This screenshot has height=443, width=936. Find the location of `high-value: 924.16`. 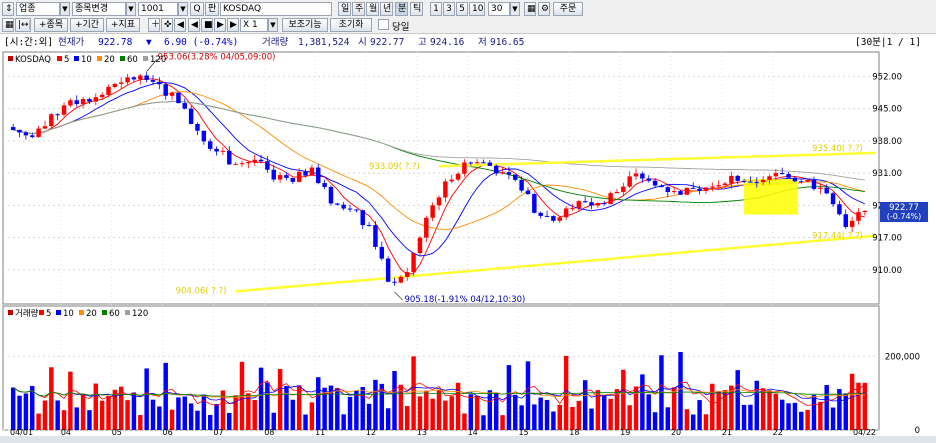

high-value: 924.16 is located at coordinates (447, 42).